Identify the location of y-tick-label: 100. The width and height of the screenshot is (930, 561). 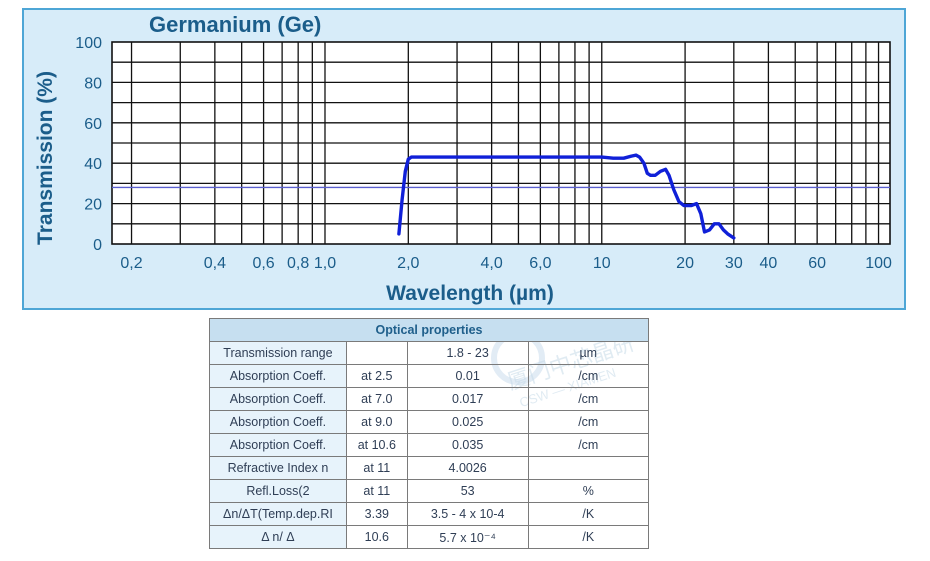
(88, 43).